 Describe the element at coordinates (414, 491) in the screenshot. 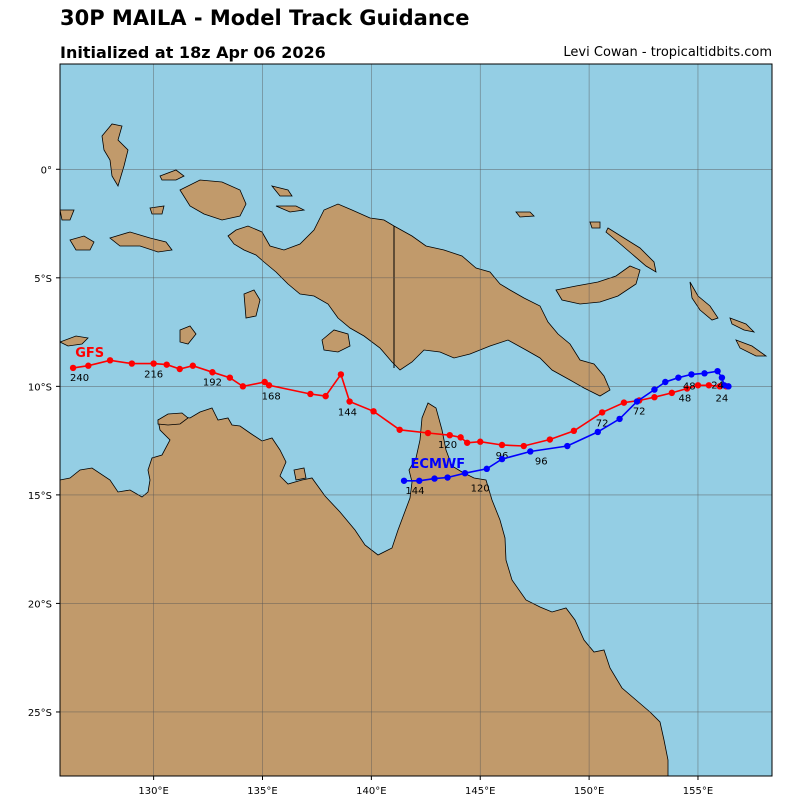

I see `forecast-hour-label-ecmwf: 144` at that location.